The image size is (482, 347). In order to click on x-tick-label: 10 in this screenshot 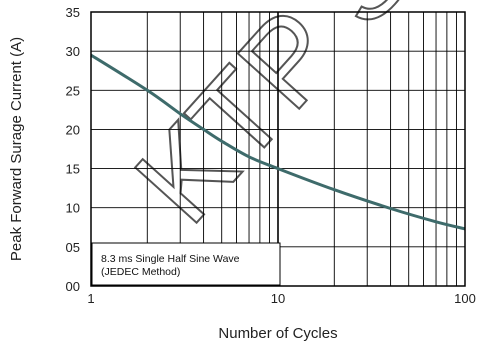, I will do `click(278, 298)`.